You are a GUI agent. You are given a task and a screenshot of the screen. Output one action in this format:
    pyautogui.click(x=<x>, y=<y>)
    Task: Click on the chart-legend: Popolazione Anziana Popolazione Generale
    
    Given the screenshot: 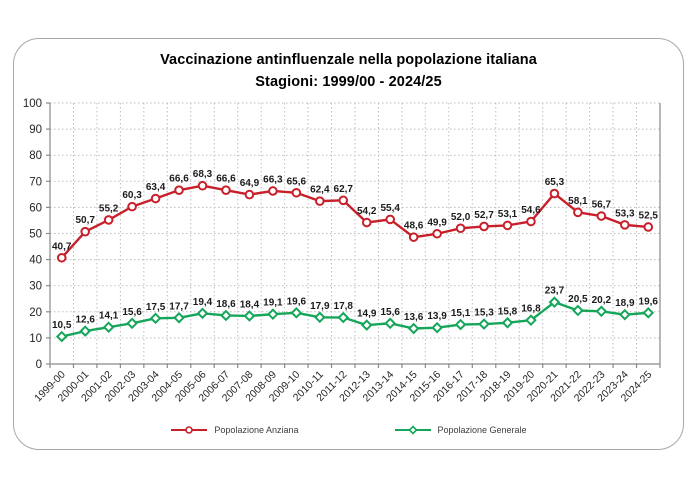 What is the action you would take?
    pyautogui.click(x=348, y=430)
    